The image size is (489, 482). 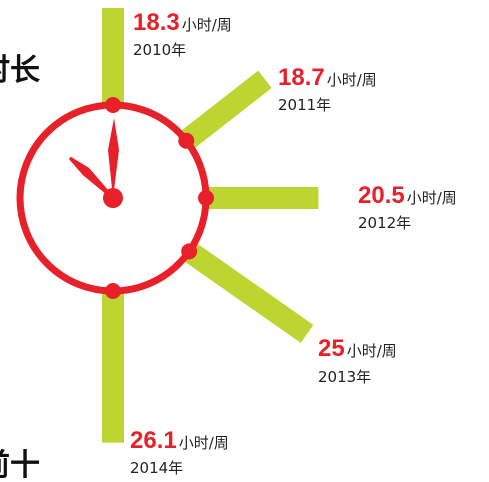 I want to click on year-label: 2013年, so click(x=344, y=377).